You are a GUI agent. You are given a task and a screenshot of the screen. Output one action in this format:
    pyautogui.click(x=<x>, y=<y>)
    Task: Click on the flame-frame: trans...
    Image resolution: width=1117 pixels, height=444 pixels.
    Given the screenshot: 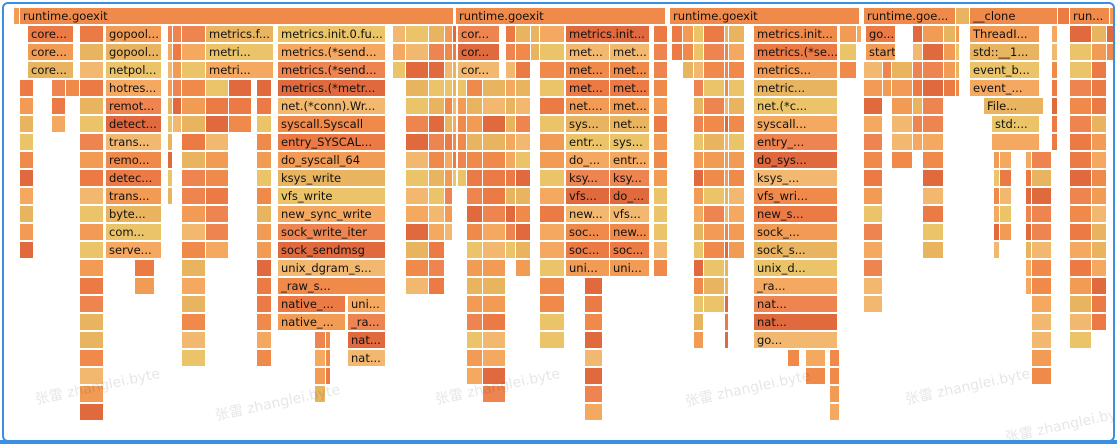 What is the action you would take?
    pyautogui.click(x=134, y=196)
    